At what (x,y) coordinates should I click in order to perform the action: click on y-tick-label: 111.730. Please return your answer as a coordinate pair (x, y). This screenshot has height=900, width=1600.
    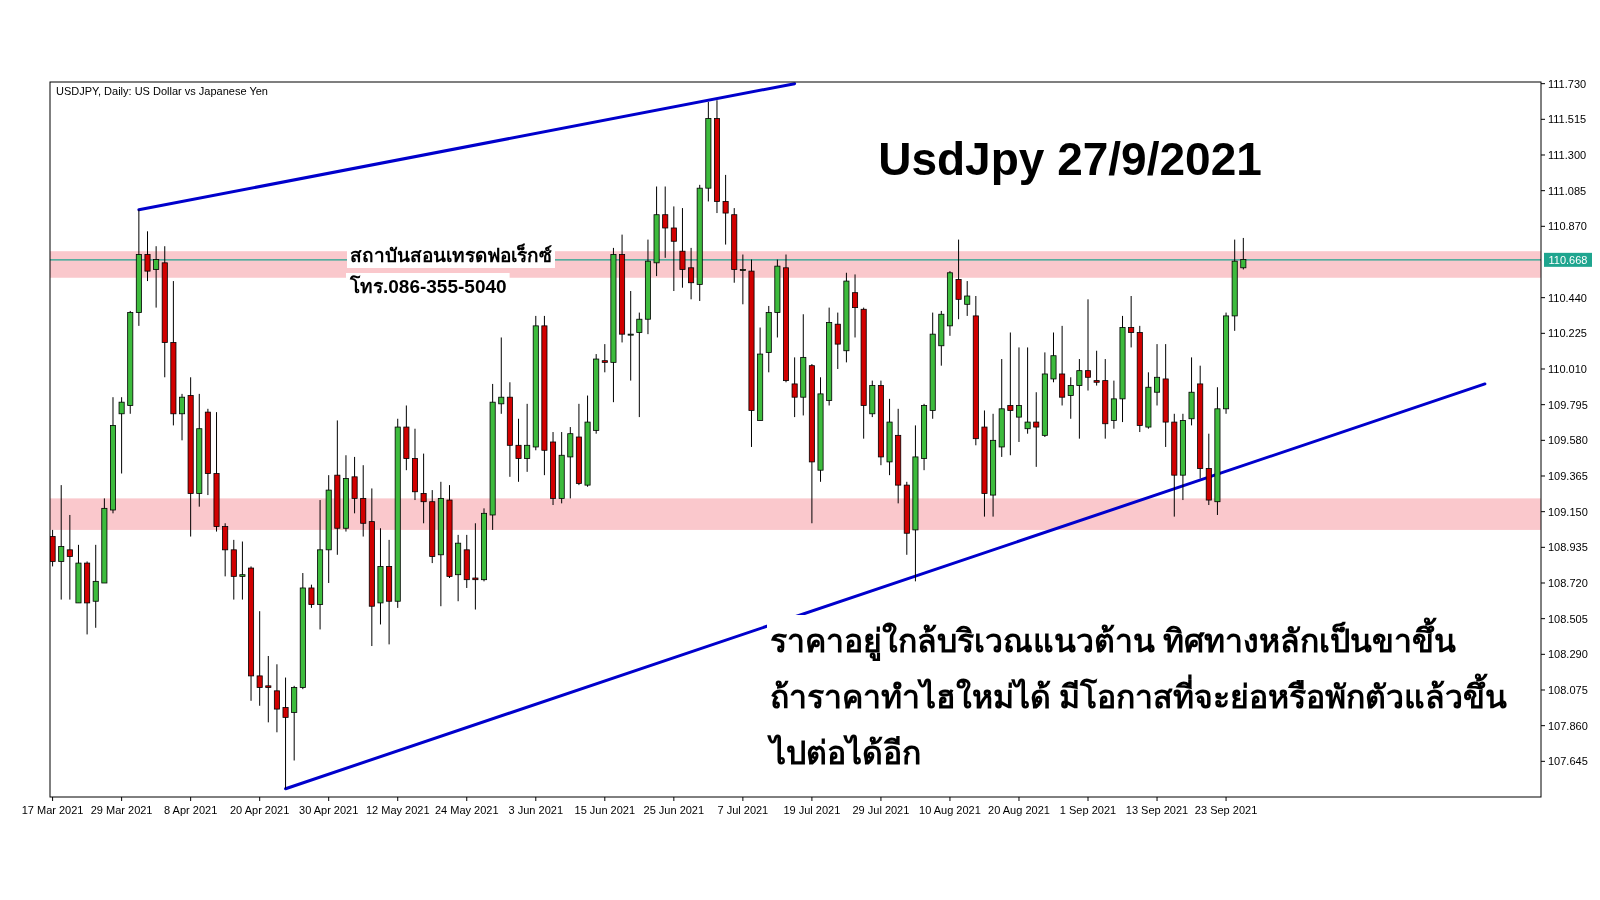
    Looking at the image, I should click on (1567, 83).